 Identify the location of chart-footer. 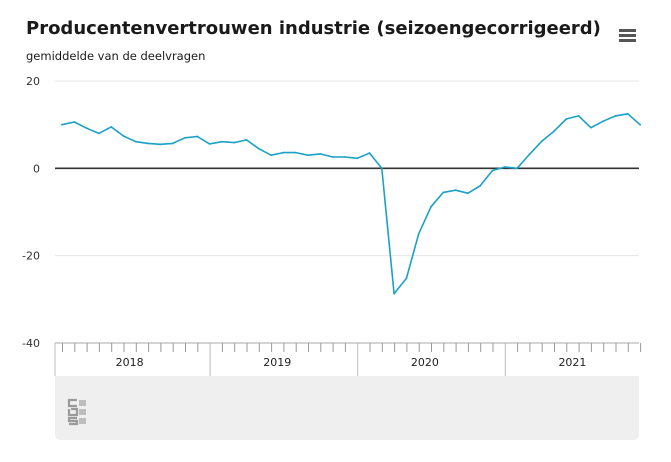
(347, 408).